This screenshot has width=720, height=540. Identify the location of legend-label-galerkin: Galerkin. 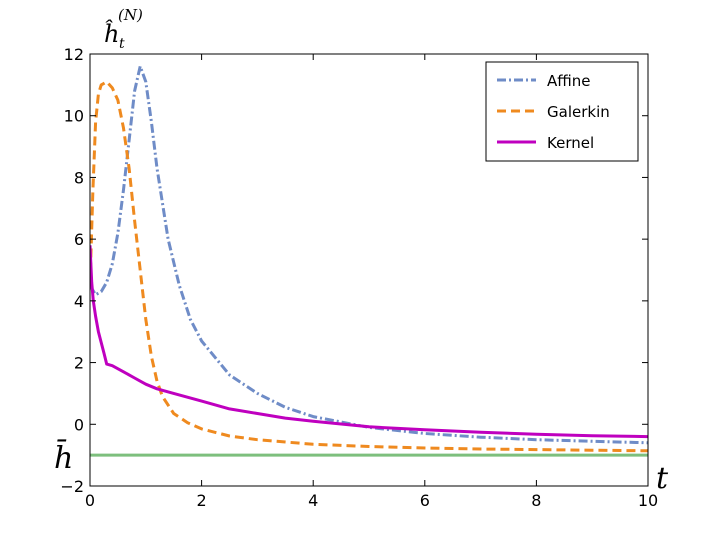
(578, 112).